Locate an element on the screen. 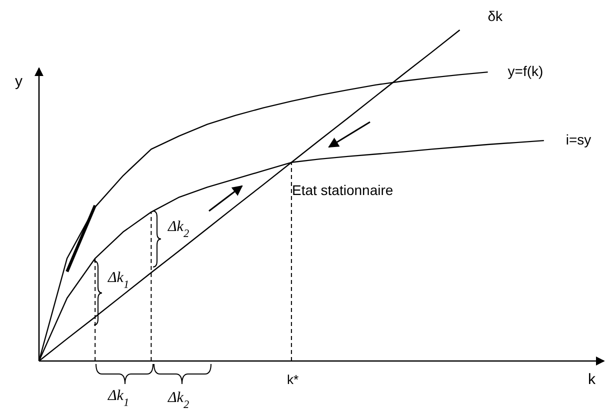  series-label: i=sy is located at coordinates (579, 140).